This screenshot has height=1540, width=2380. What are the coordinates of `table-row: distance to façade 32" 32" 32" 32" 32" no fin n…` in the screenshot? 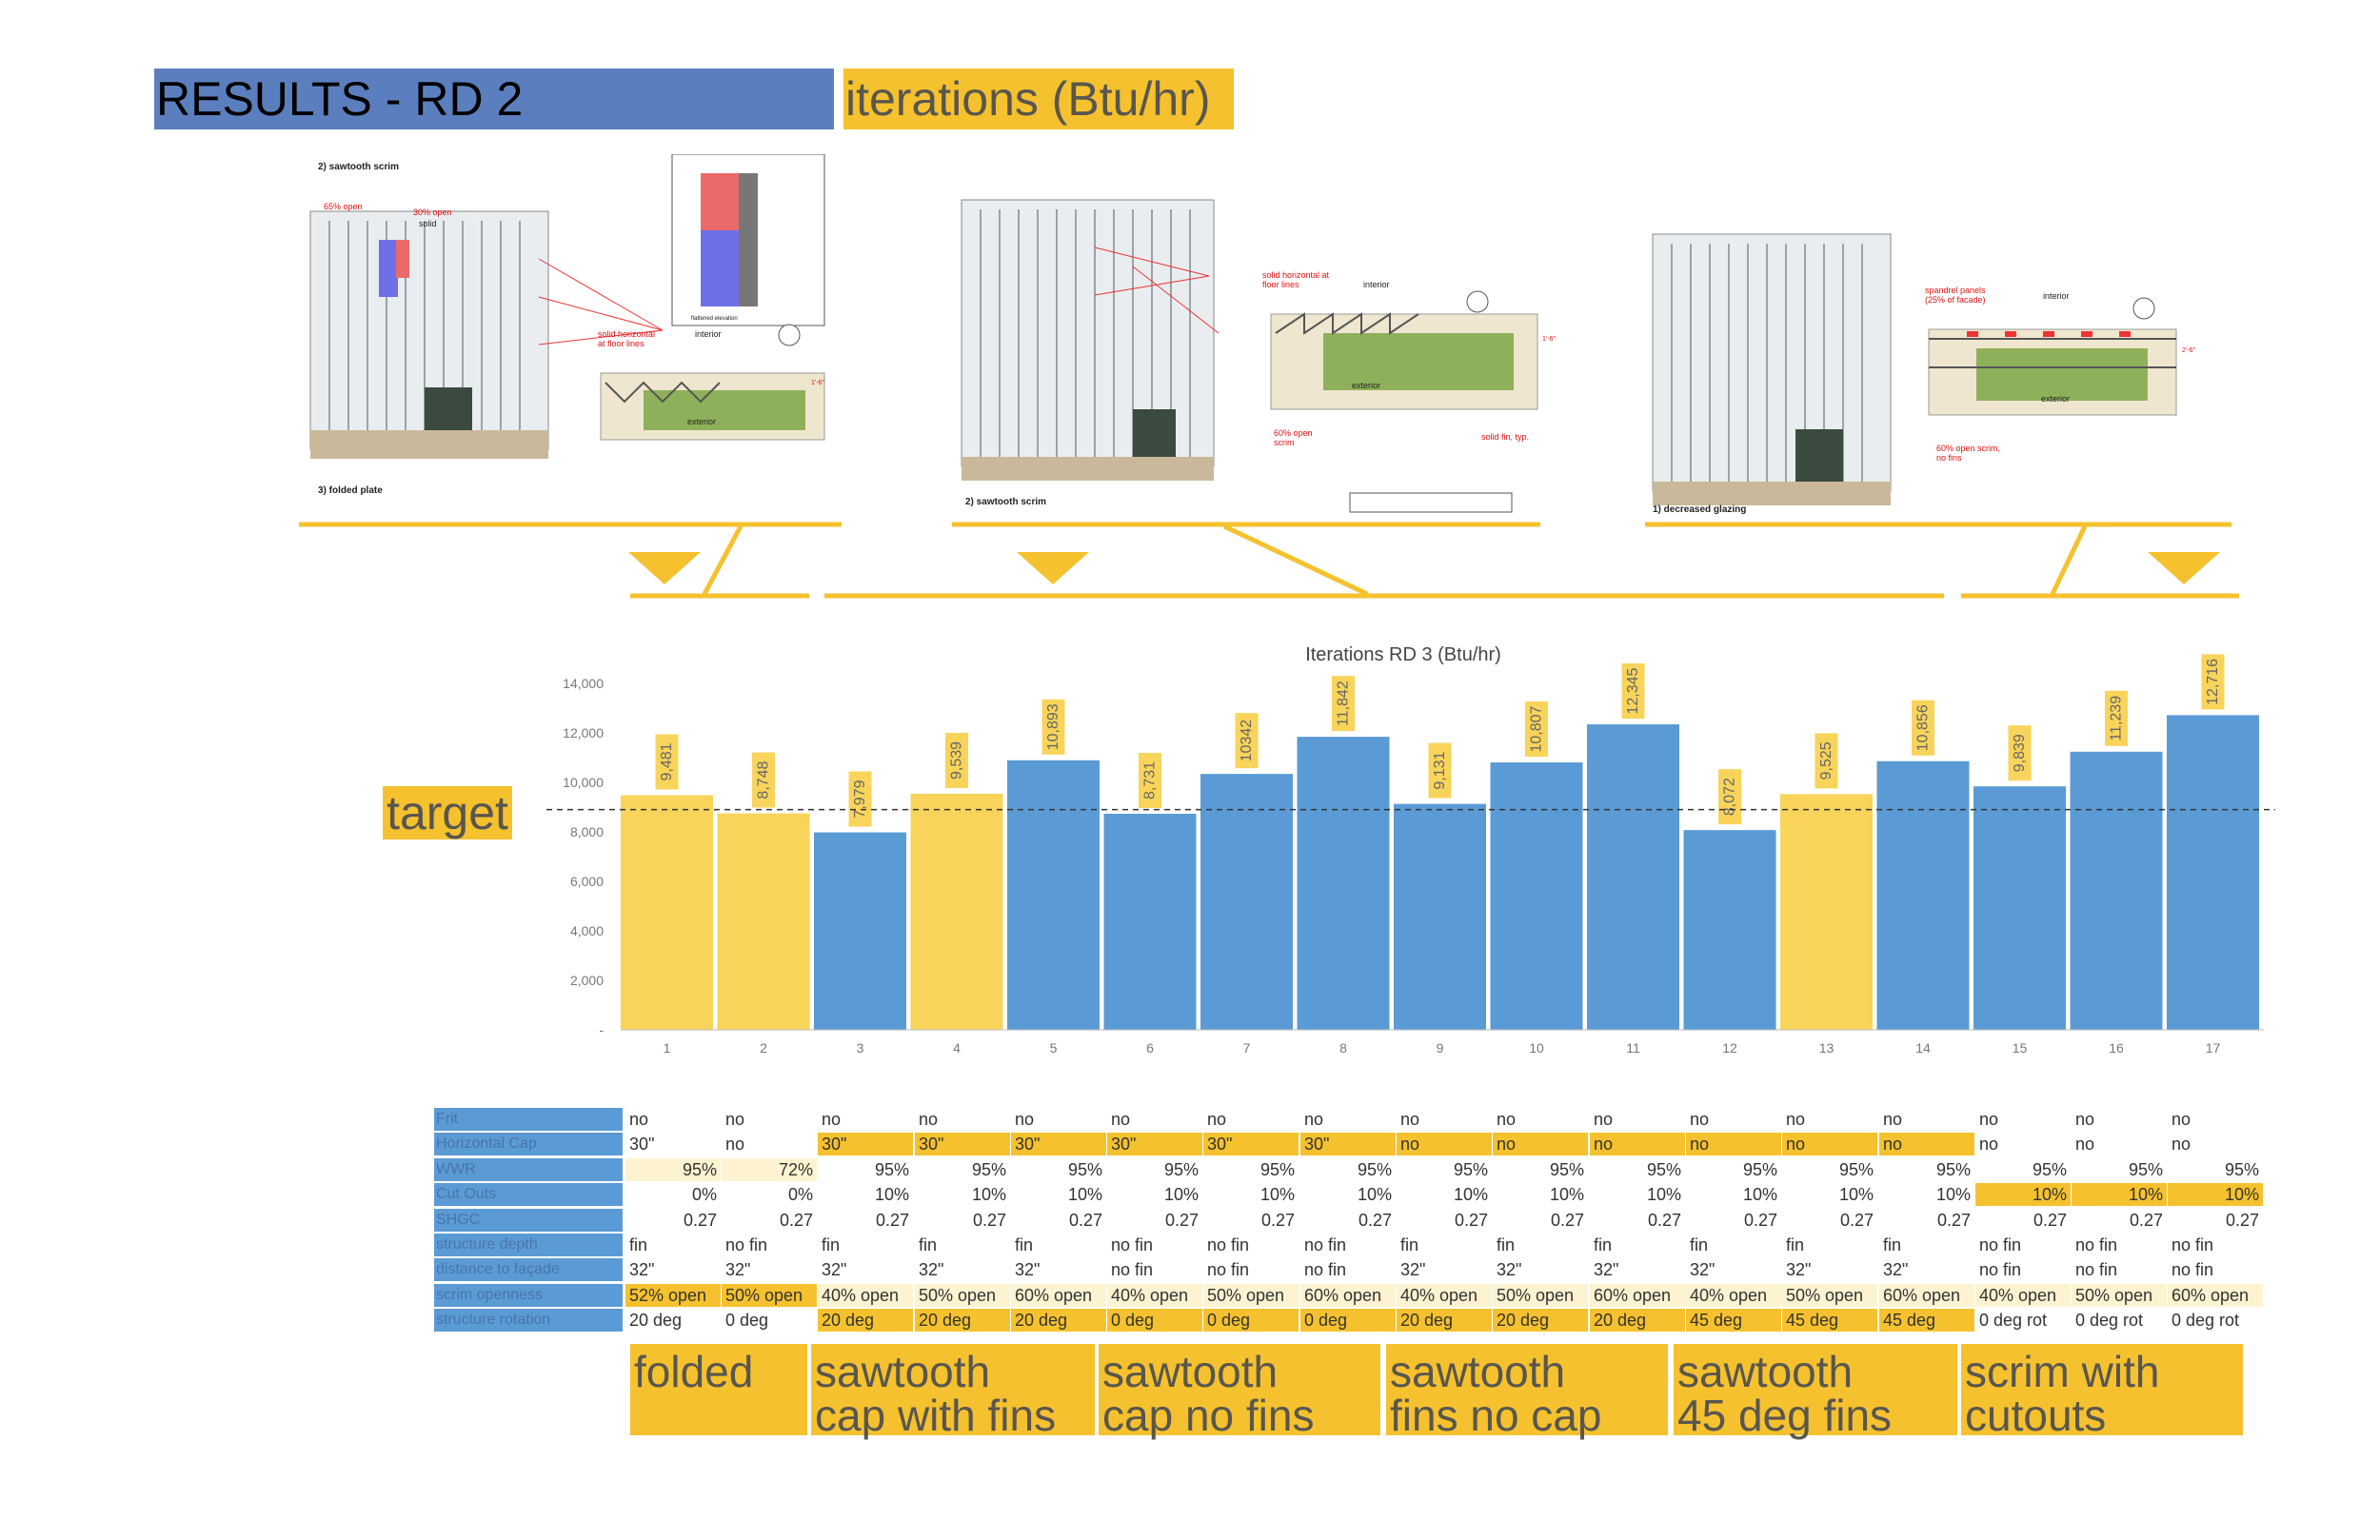 It's located at (1338, 1270).